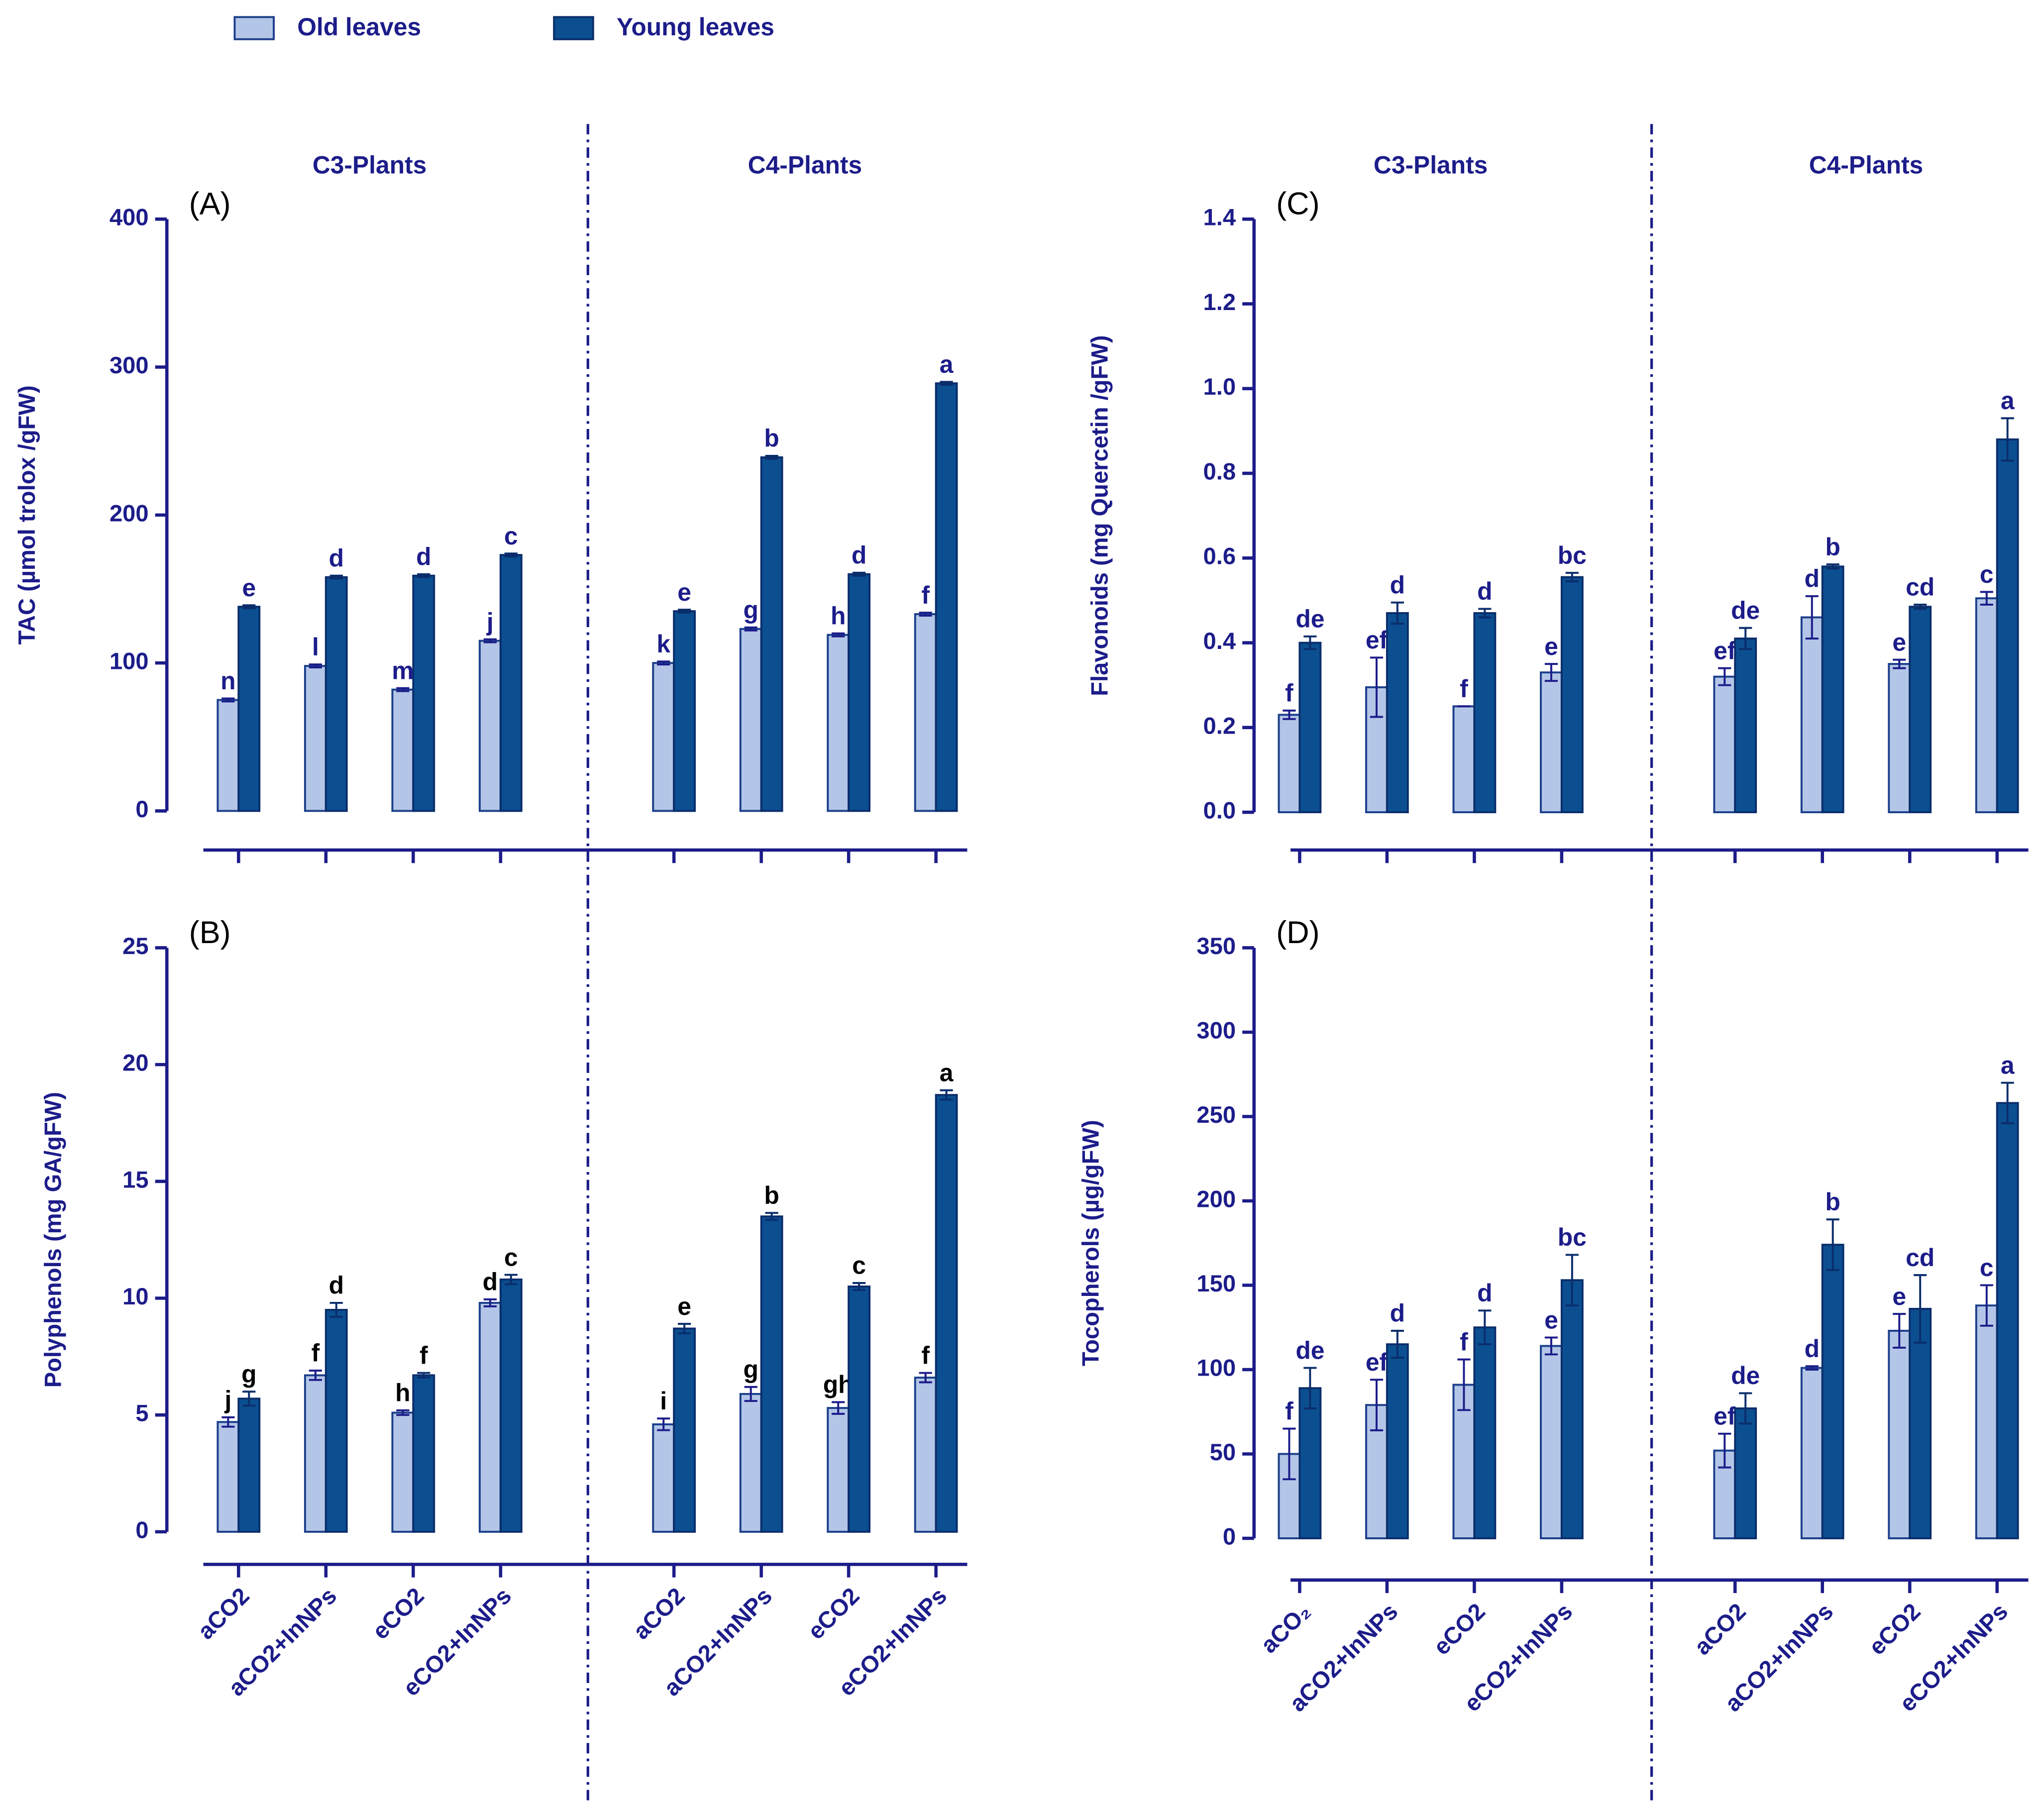  What do you see at coordinates (2008, 401) in the screenshot?
I see `significance-letter: a` at bounding box center [2008, 401].